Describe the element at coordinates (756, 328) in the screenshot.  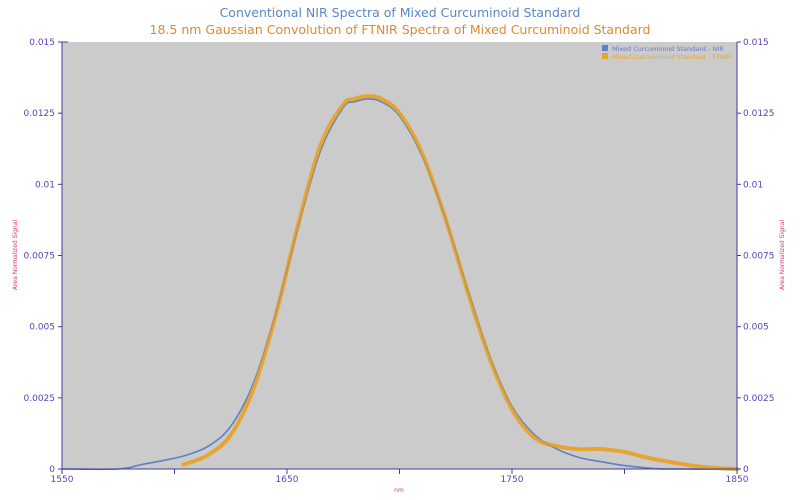
I see `y-tick-label-right: 0.005` at that location.